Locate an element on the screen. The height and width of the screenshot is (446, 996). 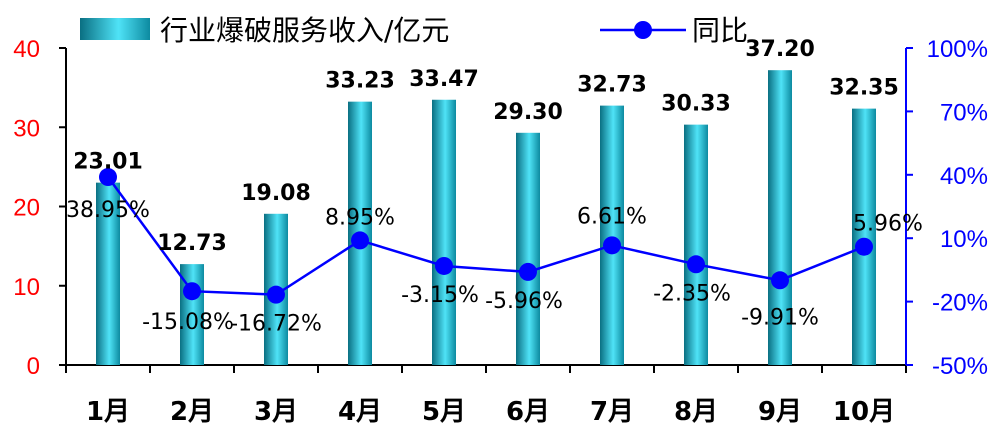
legend-line-marker is located at coordinates (643, 30).